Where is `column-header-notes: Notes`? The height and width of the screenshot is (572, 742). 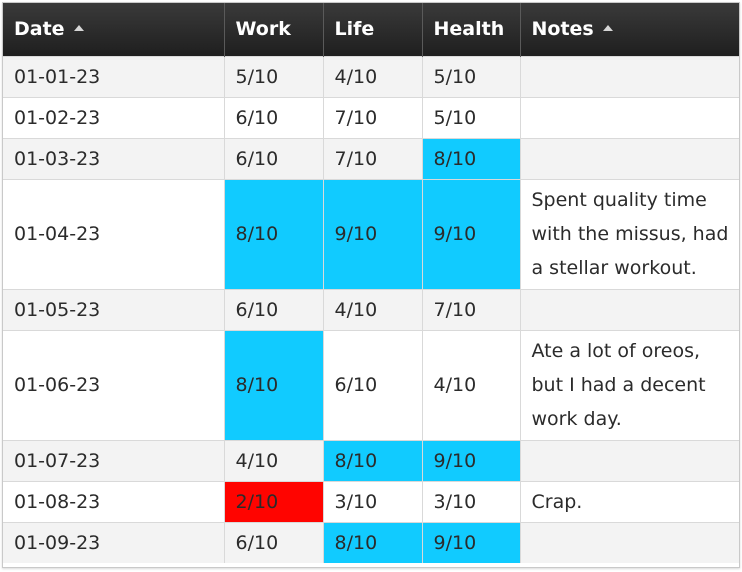 column-header-notes: Notes is located at coordinates (629, 29).